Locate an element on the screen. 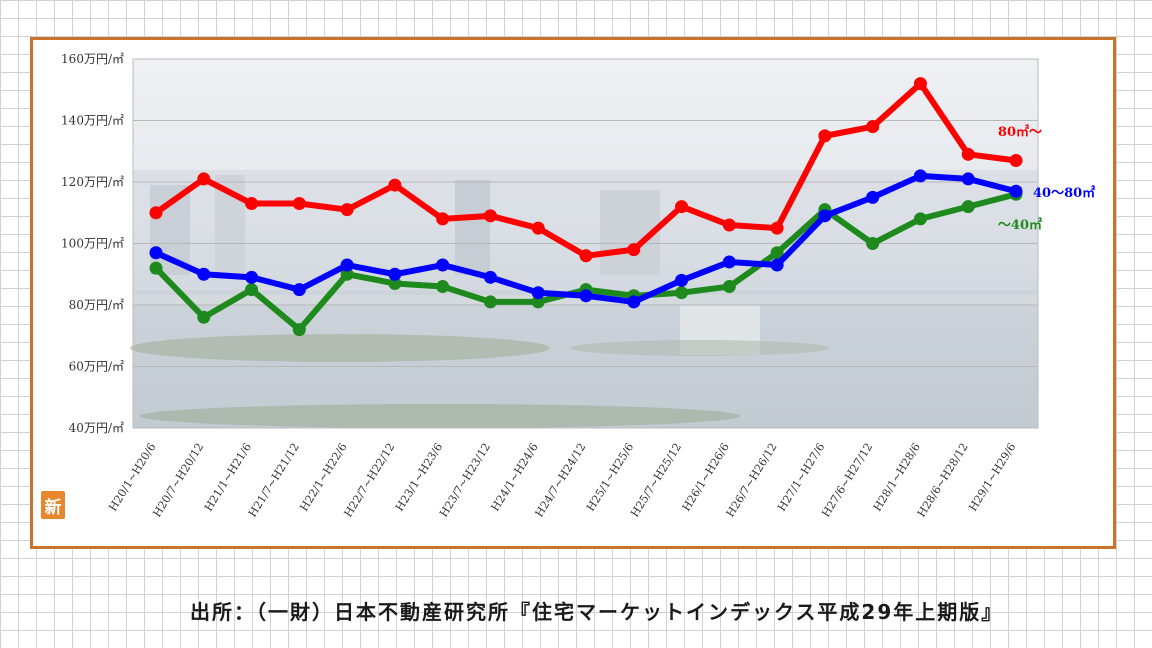 The width and height of the screenshot is (1152, 648). x-tick-label: H24/1~H24/6 is located at coordinates (515, 477).